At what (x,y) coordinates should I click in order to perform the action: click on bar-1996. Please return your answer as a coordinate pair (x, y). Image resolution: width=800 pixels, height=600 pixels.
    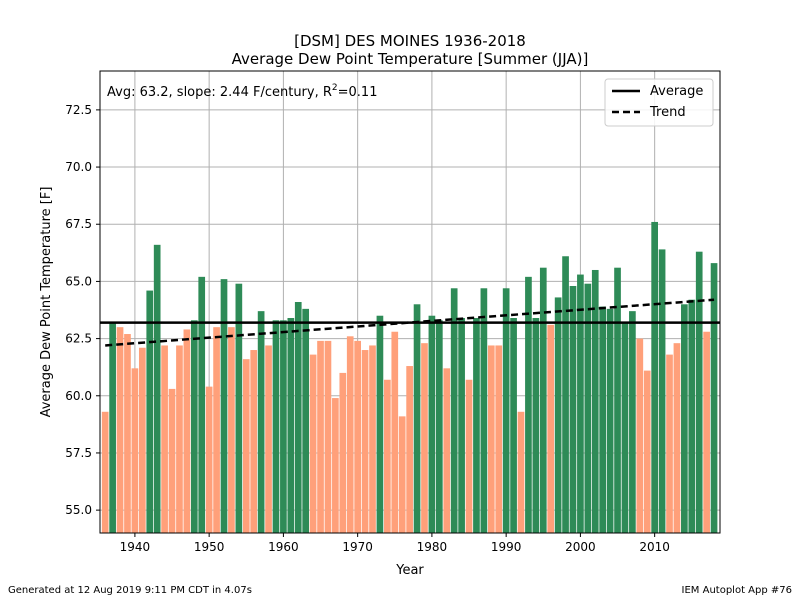
    Looking at the image, I should click on (551, 428).